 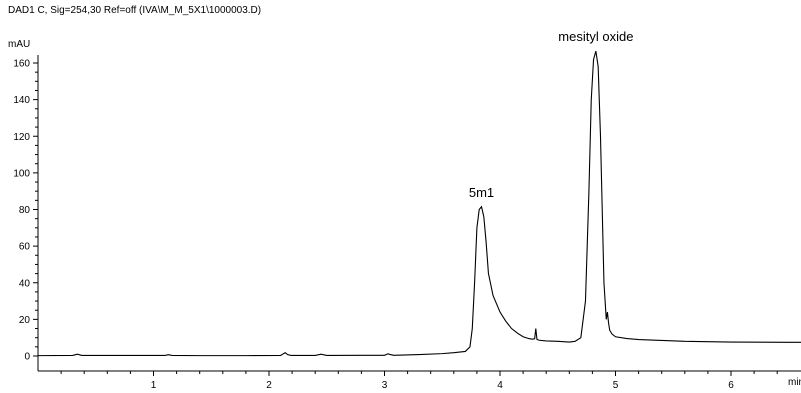 I want to click on y-tick-label: 80, so click(x=25, y=210).